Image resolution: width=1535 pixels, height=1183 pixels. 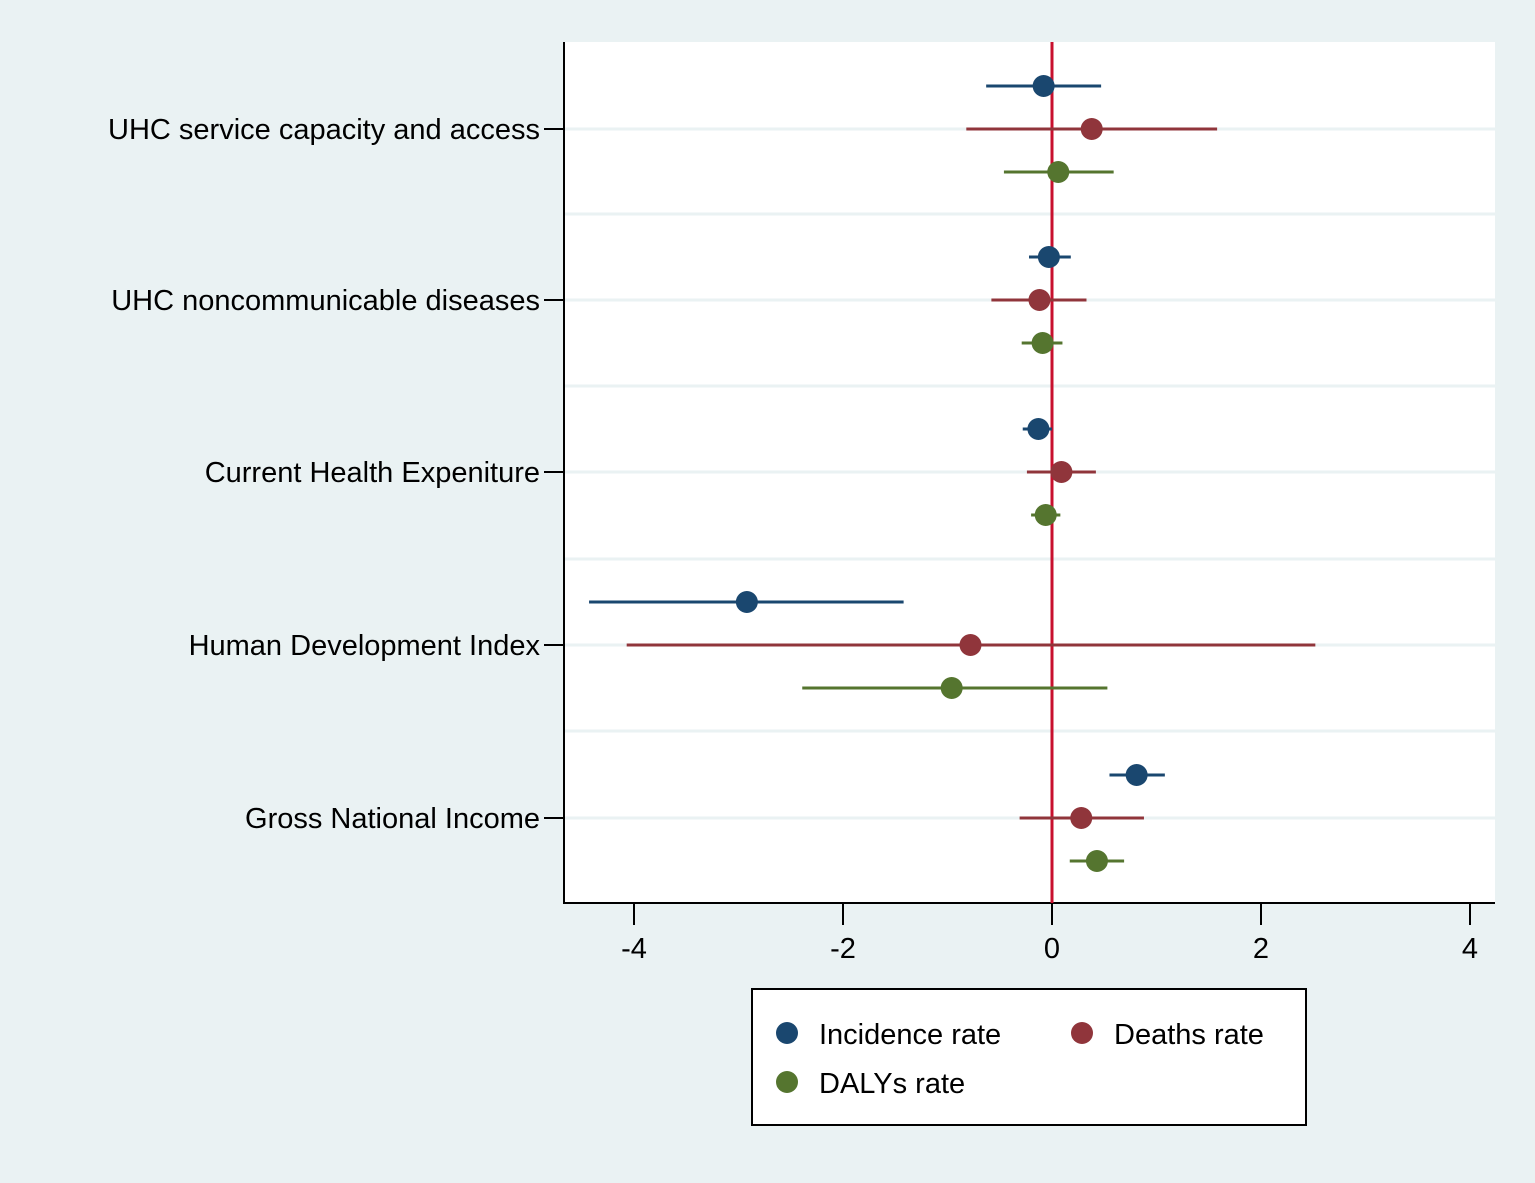 What do you see at coordinates (324, 130) in the screenshot?
I see `y-tick-label: UHC service capacity and access` at bounding box center [324, 130].